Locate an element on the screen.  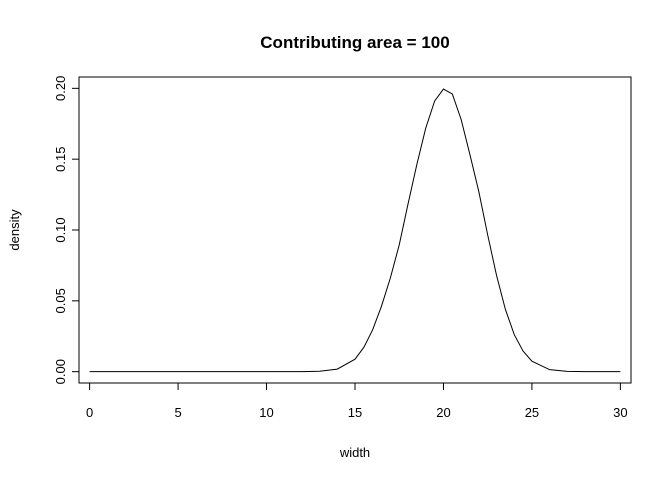
y-tick-label: 0.05 is located at coordinates (60, 300).